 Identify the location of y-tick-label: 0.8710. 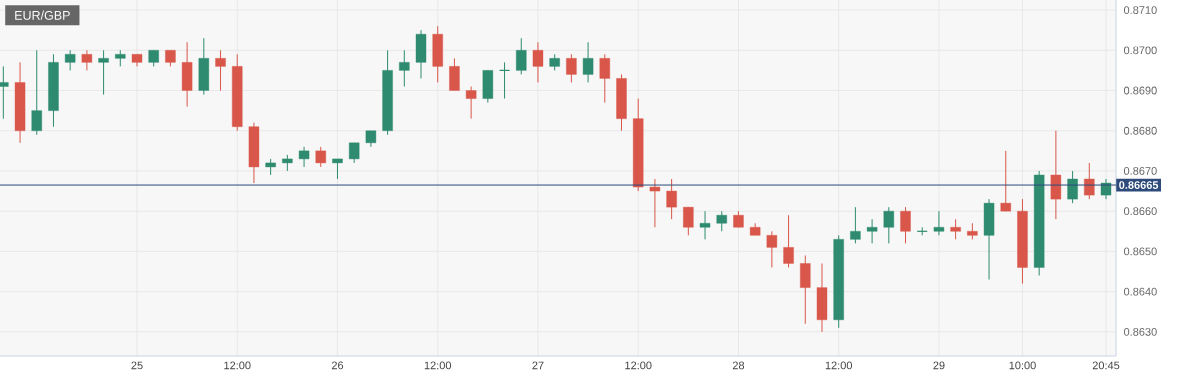
(1140, 10).